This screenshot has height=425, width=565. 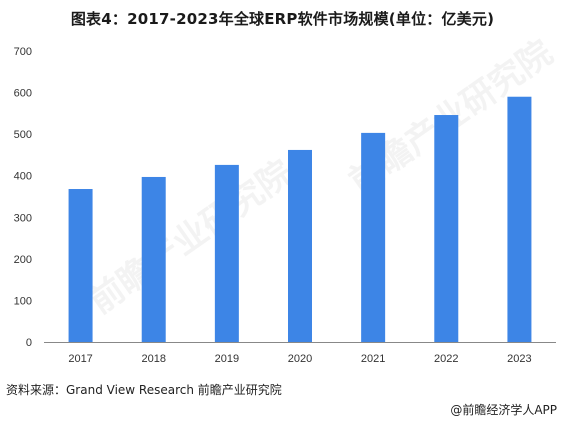 I want to click on bar-2018, so click(x=153, y=259).